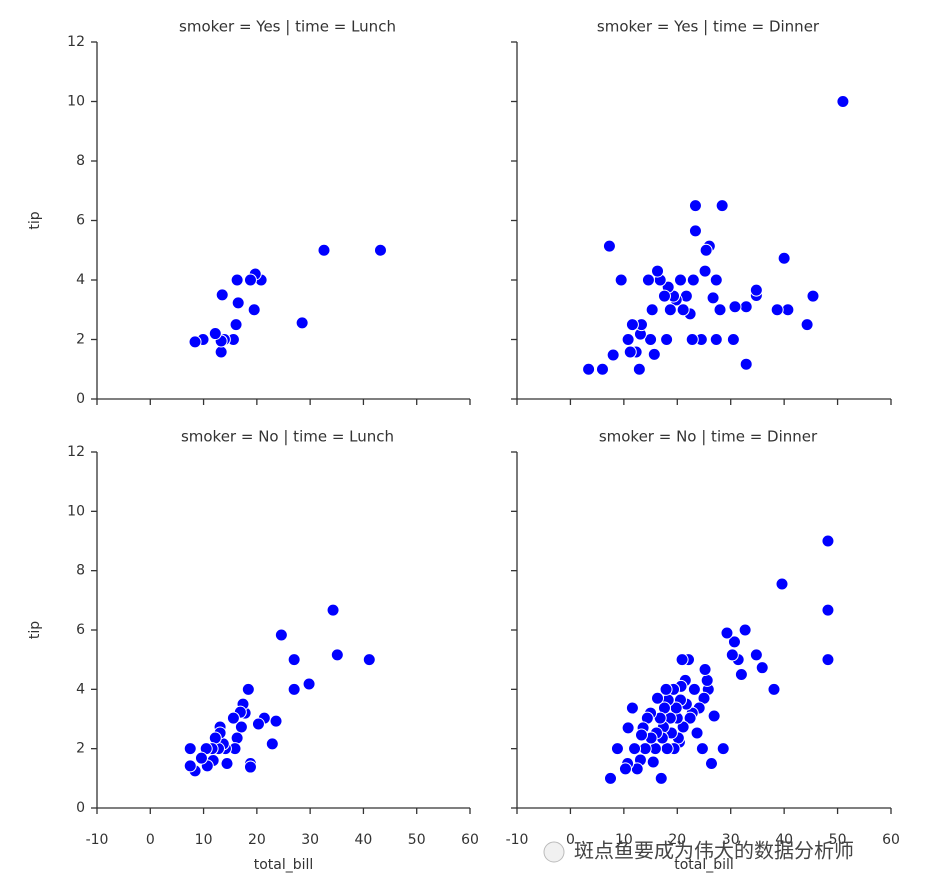  I want to click on y-tick-label: 0, so click(80, 808).